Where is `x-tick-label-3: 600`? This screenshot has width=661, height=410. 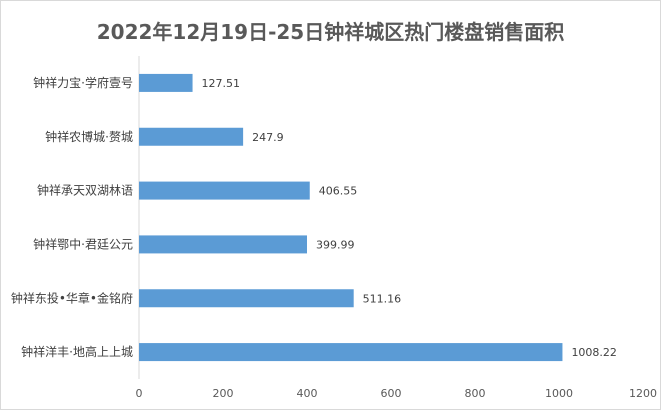
x-tick-label-3: 600 is located at coordinates (391, 393).